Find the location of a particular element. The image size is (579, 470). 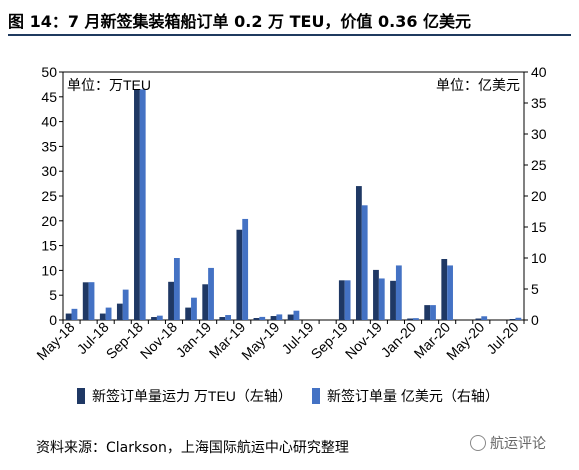

x-tick-label: Nov-19 is located at coordinates (363, 340).